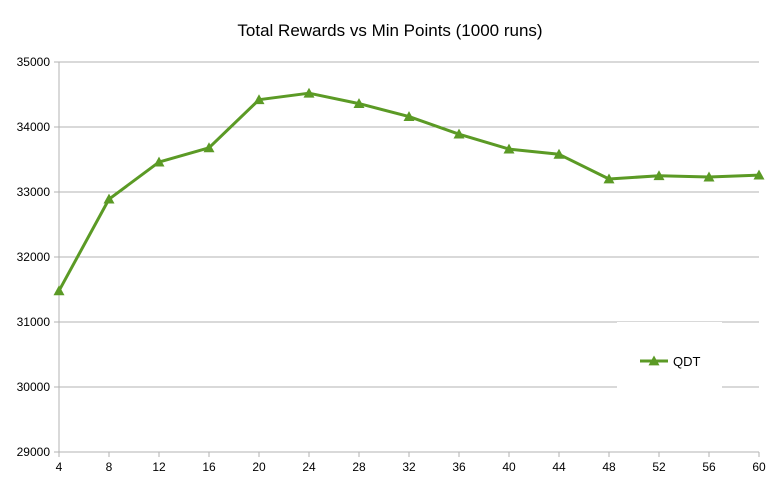  What do you see at coordinates (34, 452) in the screenshot?
I see `y-tick-label: 29000` at bounding box center [34, 452].